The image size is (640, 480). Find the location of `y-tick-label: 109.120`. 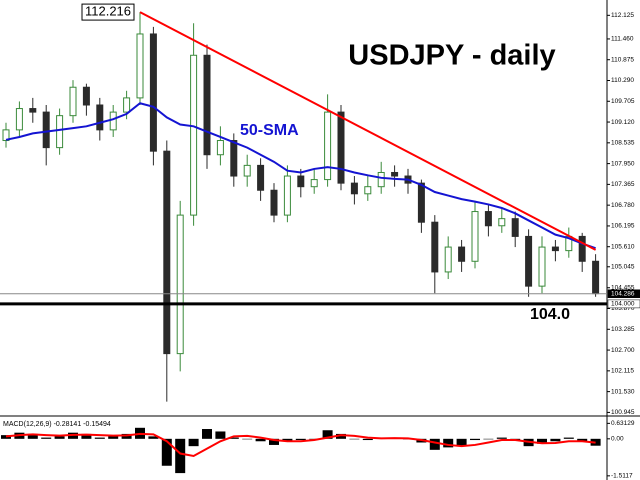

y-tick-label: 109.120 is located at coordinates (623, 122).